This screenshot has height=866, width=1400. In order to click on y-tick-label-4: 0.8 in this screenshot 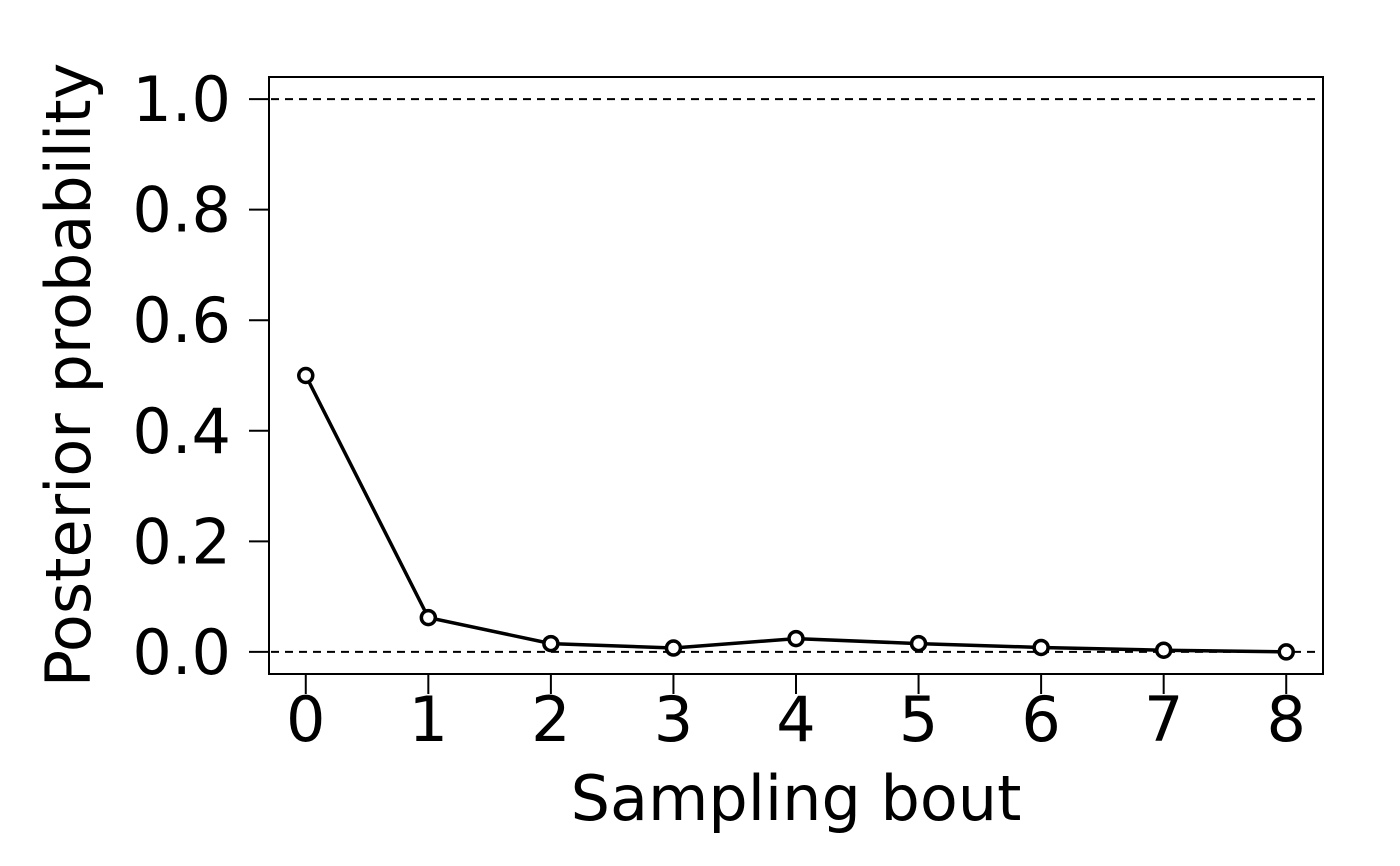, I will do `click(181, 210)`.